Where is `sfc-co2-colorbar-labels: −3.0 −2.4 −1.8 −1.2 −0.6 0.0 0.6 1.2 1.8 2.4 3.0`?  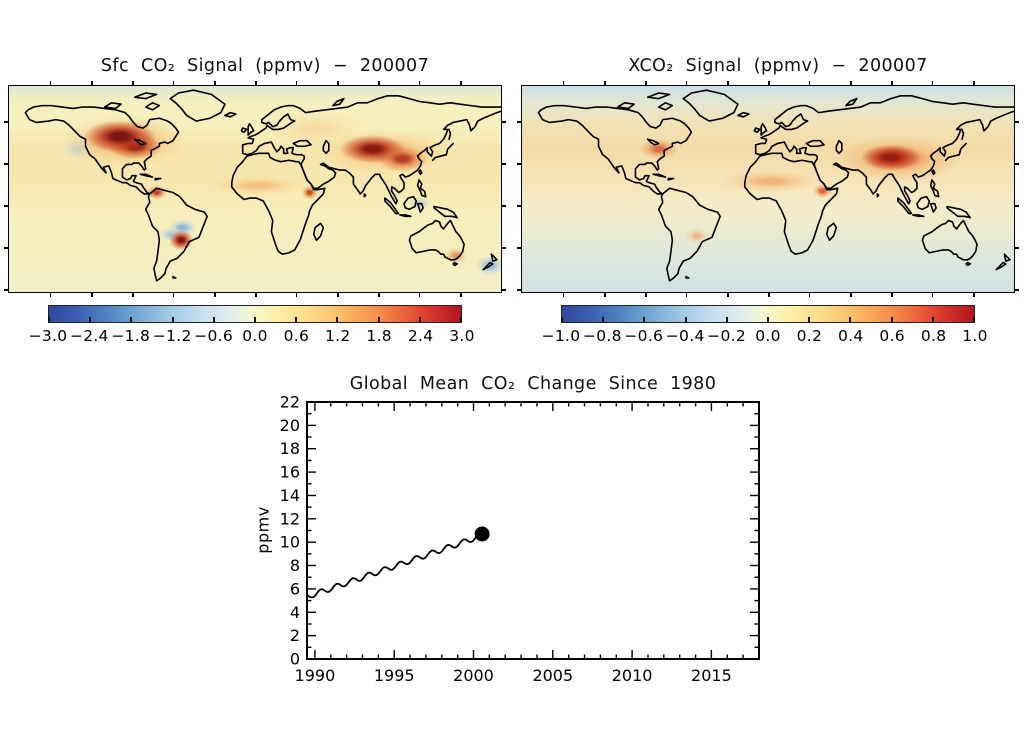 sfc-co2-colorbar-labels: −3.0 −2.4 −1.8 −1.2 −0.6 0.0 0.6 1.2 1.8 2.4 3.0 is located at coordinates (252, 337).